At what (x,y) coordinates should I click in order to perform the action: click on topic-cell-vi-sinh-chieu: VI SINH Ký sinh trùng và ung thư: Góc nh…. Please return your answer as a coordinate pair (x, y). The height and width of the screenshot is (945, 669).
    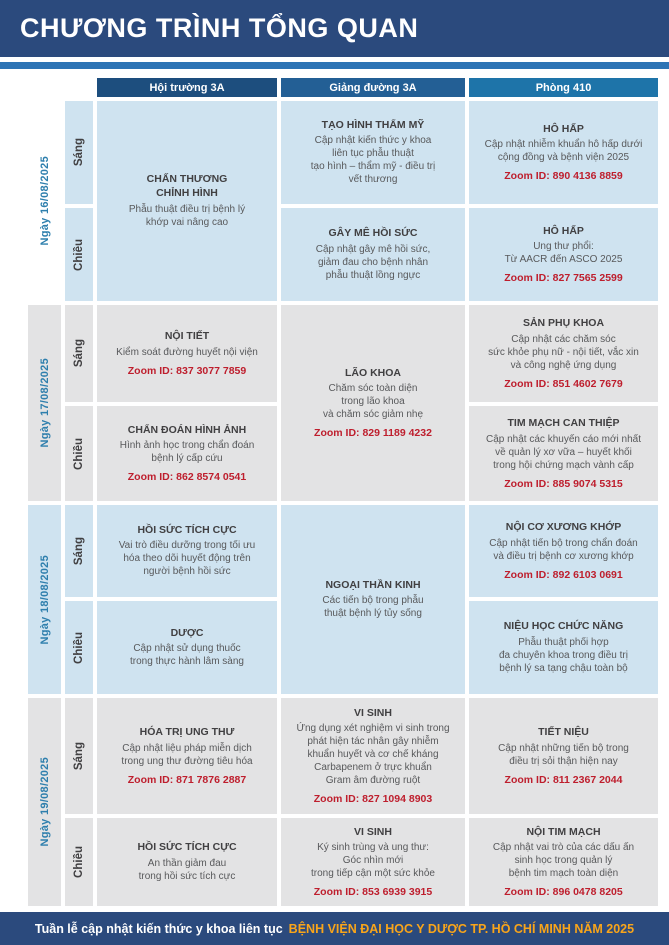
    Looking at the image, I should click on (373, 862).